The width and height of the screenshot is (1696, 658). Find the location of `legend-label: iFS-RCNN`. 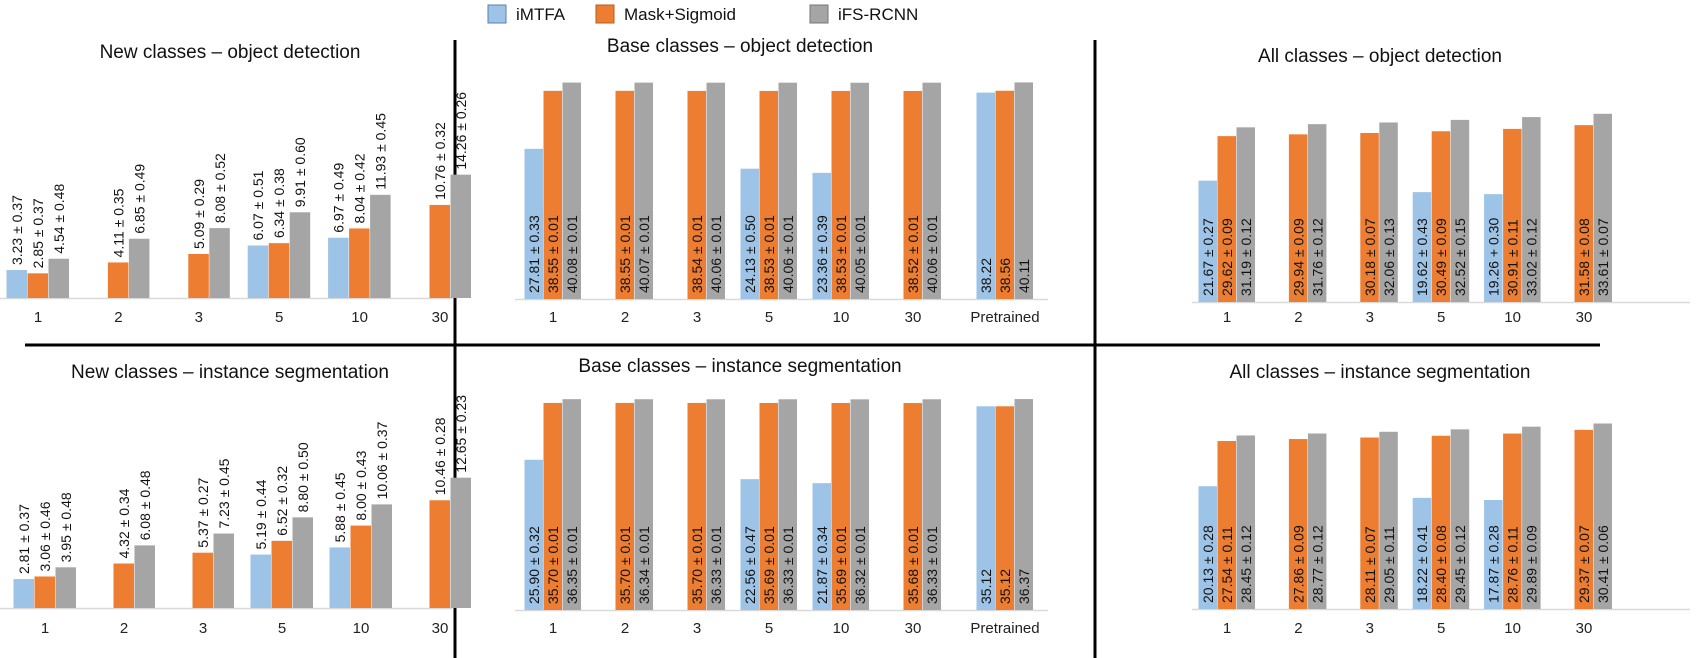

legend-label: iFS-RCNN is located at coordinates (878, 14).